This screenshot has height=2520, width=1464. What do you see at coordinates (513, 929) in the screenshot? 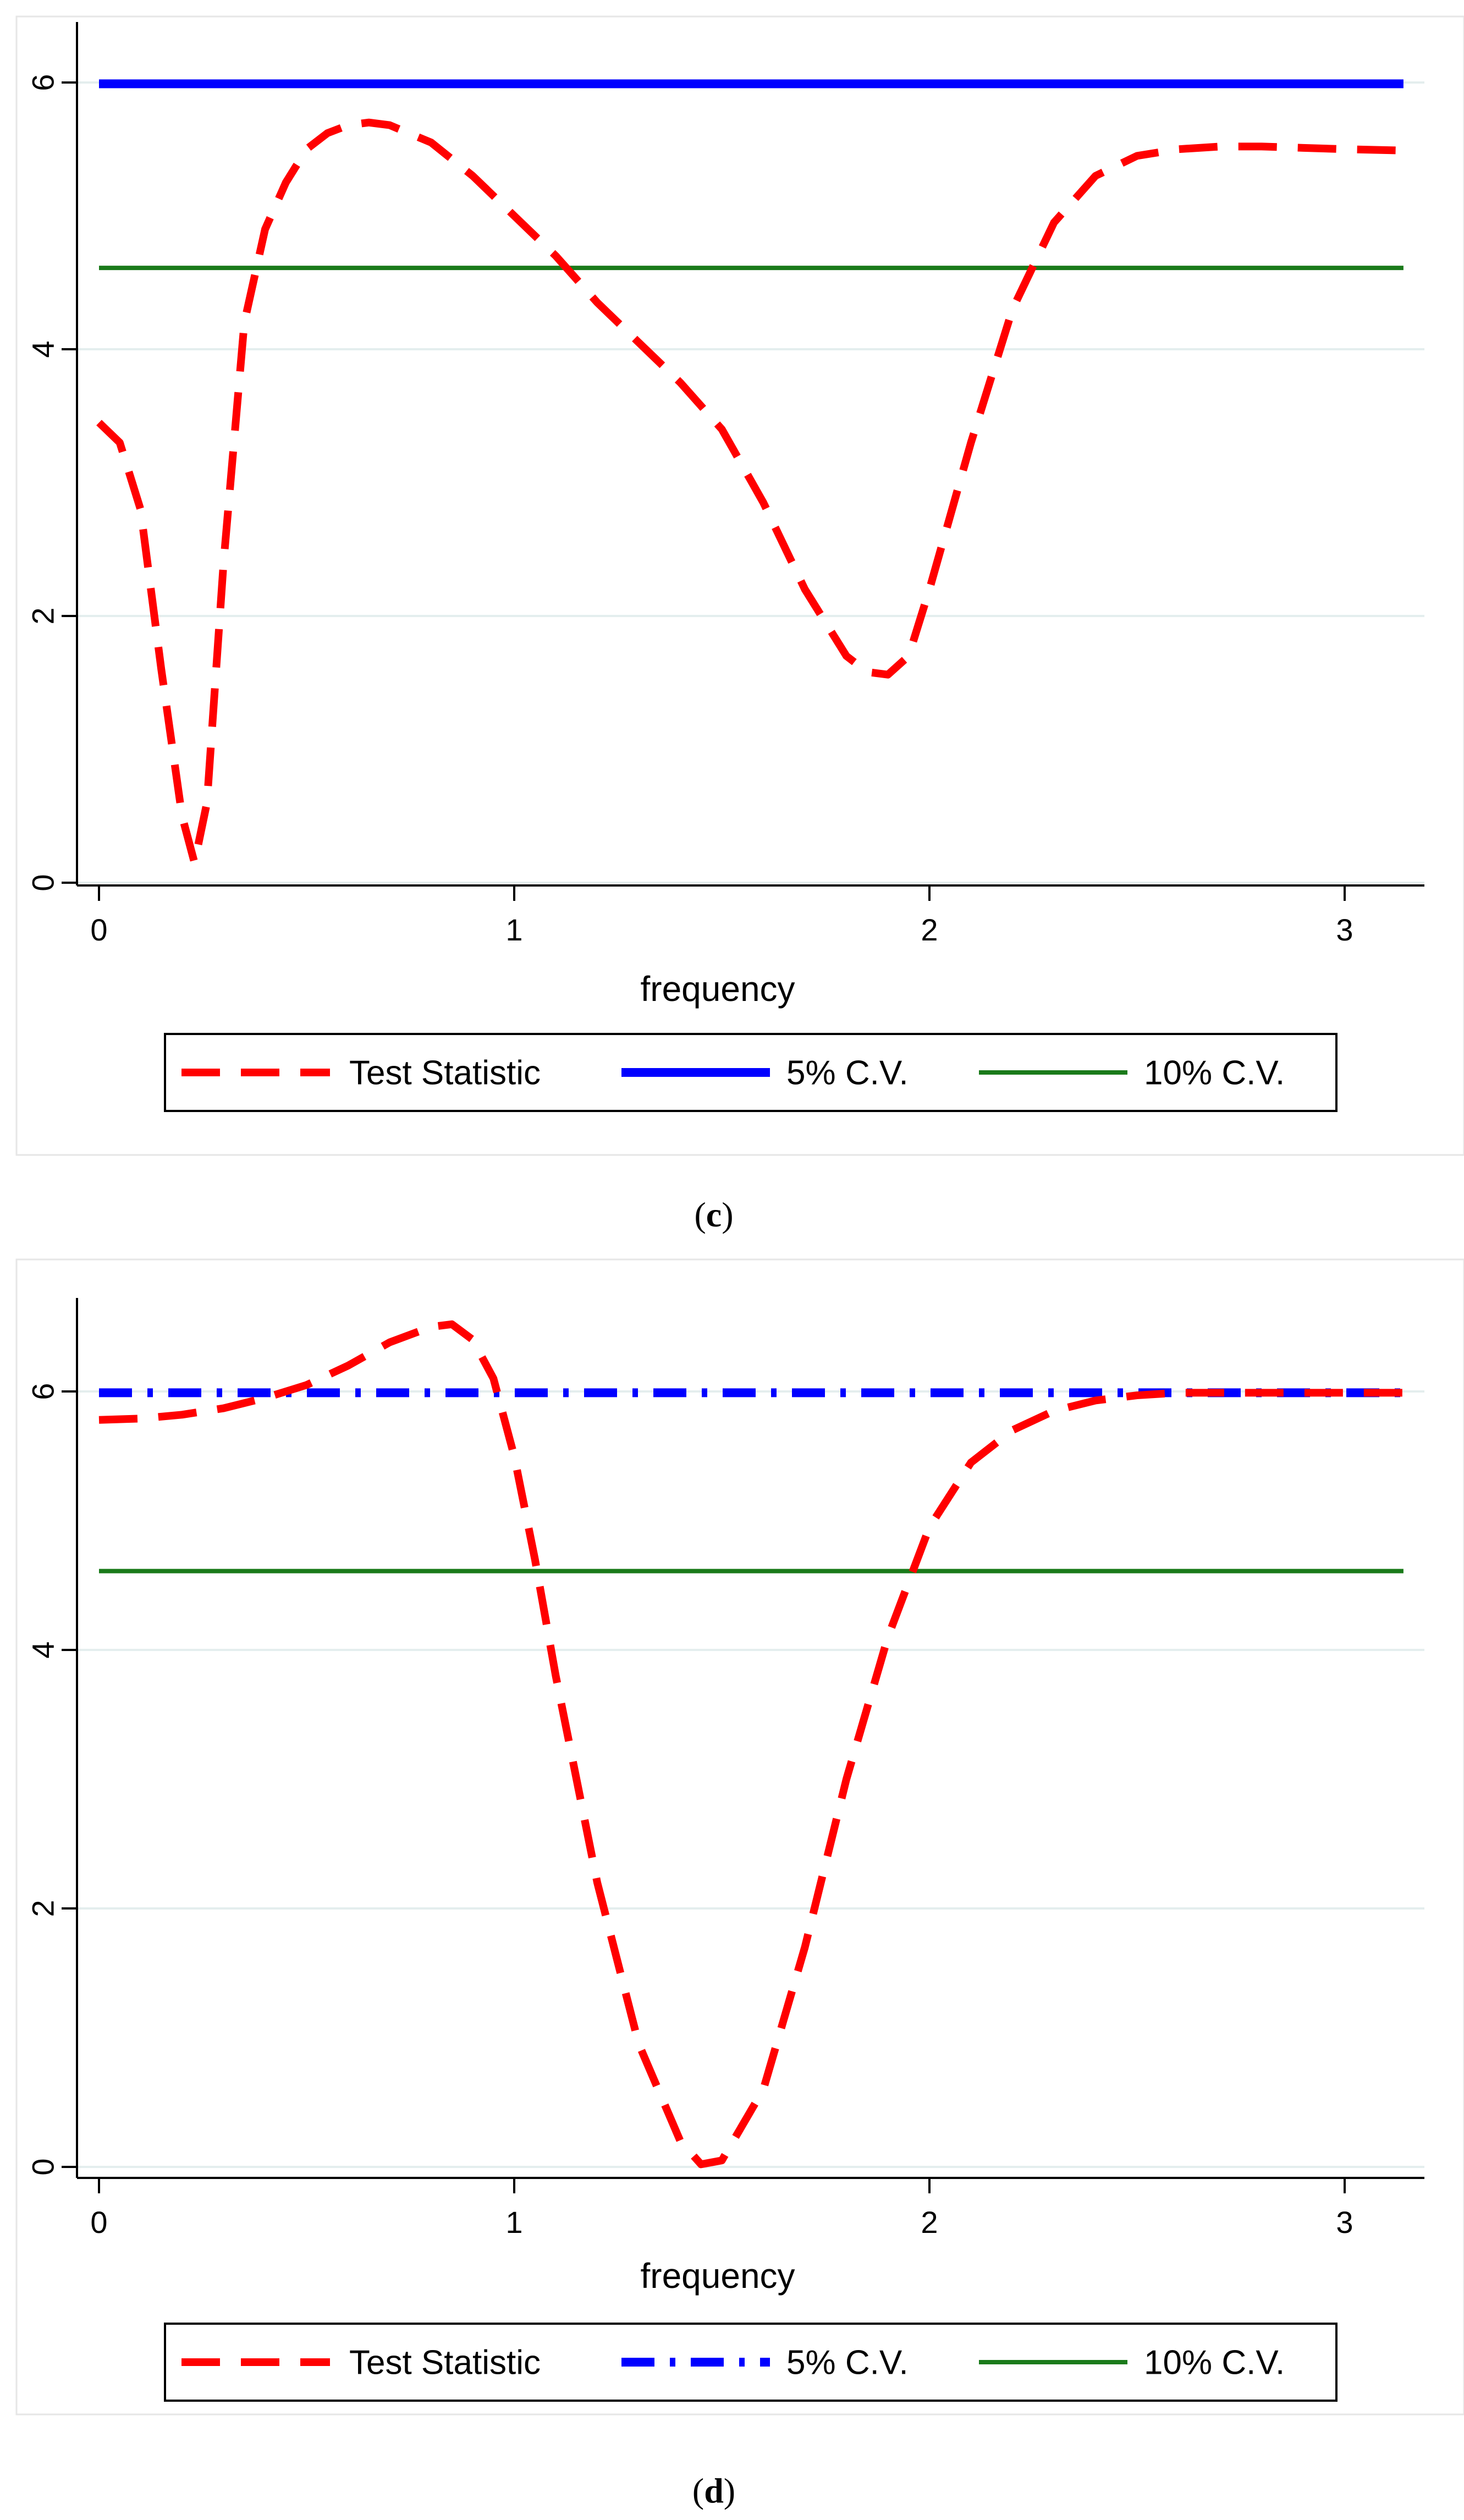
I see `panel-c-xtick-label-1: 1` at bounding box center [513, 929].